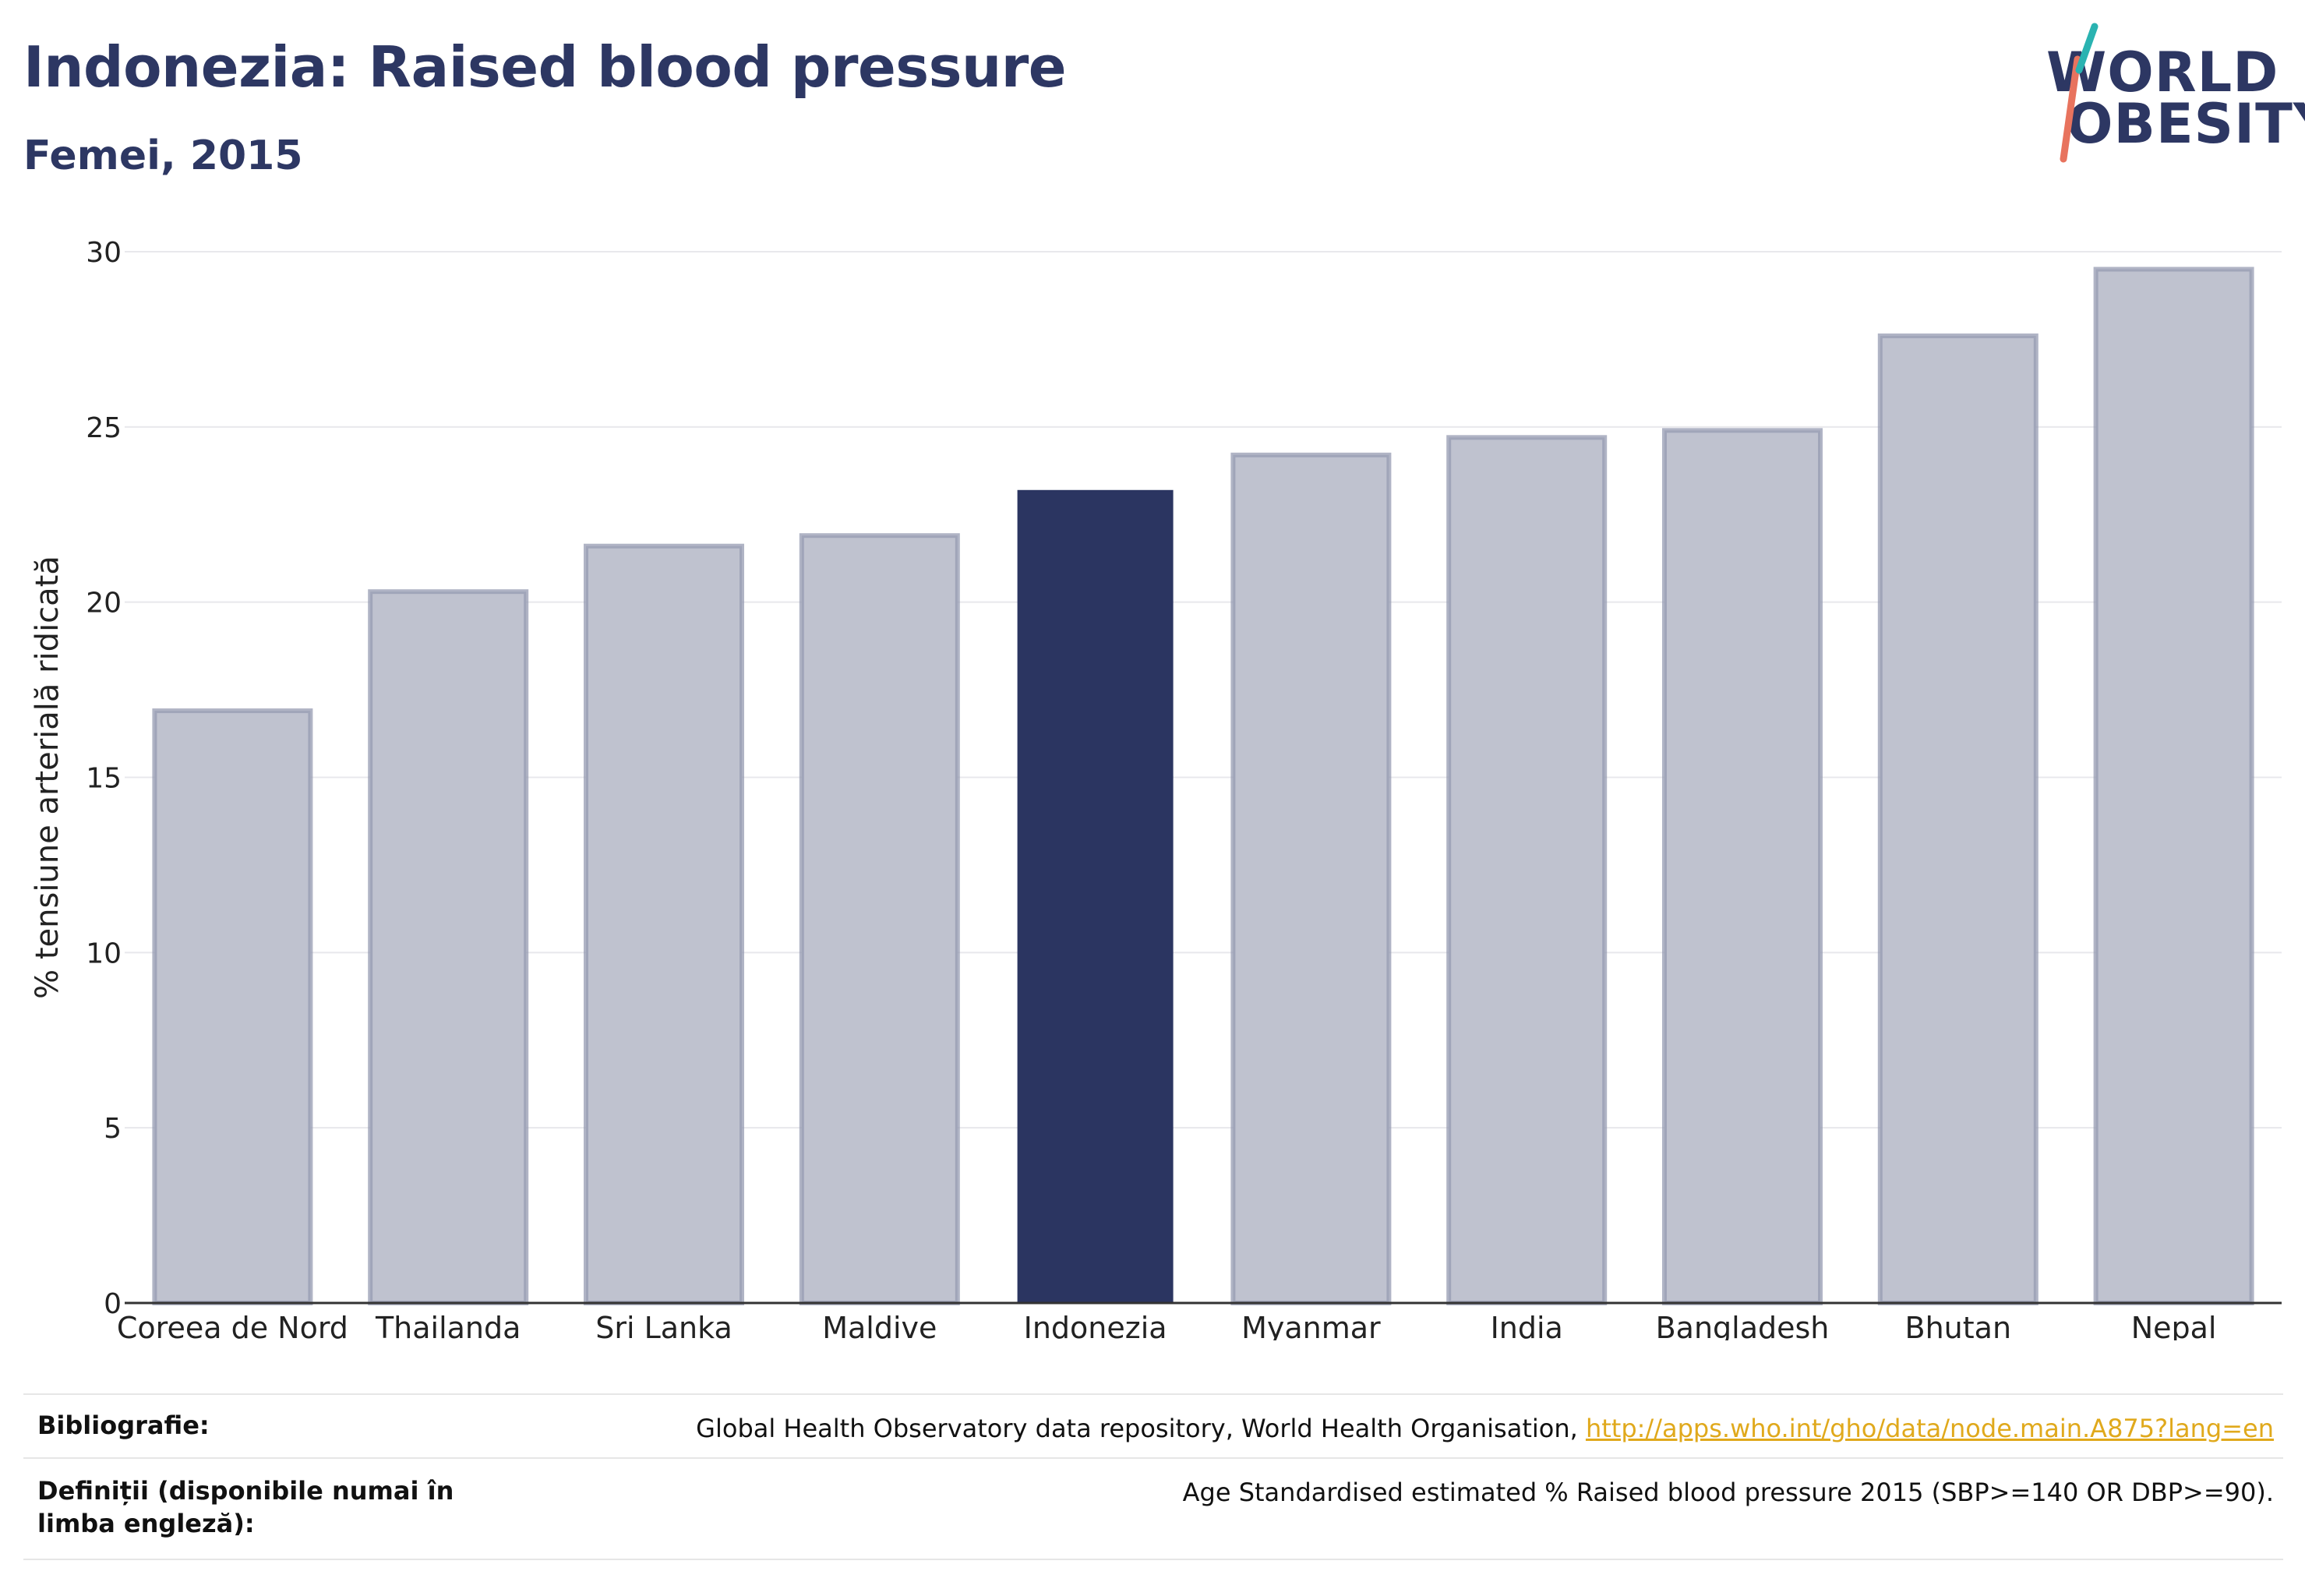 The width and height of the screenshot is (2305, 1596). What do you see at coordinates (545, 67) in the screenshot?
I see `chart-title: Indonezia: Raised blood pressure` at bounding box center [545, 67].